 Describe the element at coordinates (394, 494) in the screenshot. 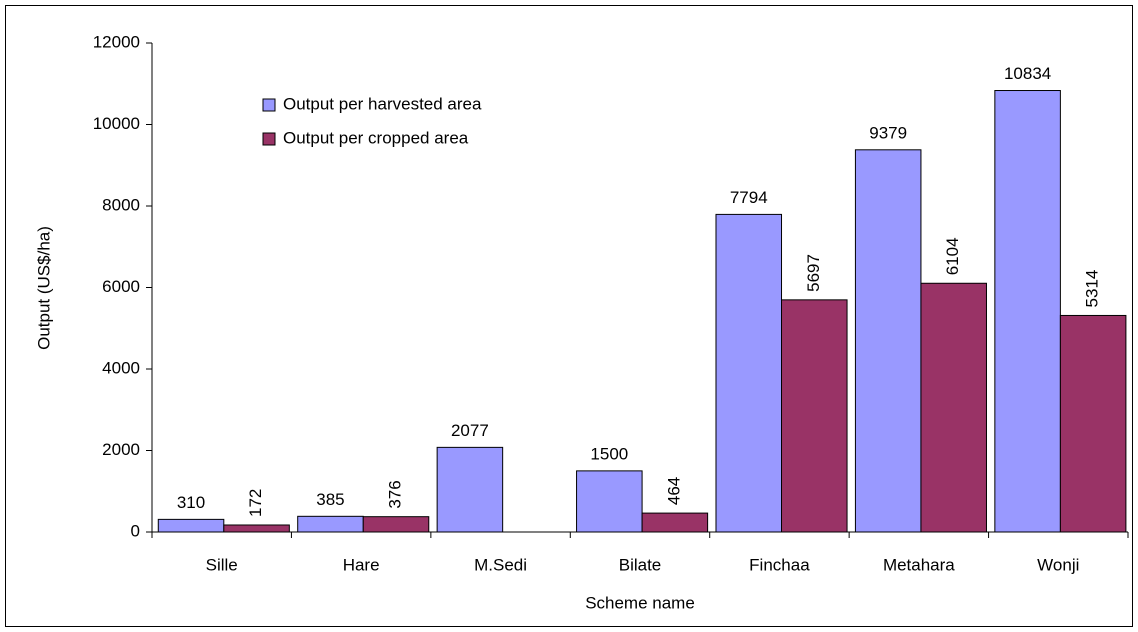

I see `data-label: 376` at that location.